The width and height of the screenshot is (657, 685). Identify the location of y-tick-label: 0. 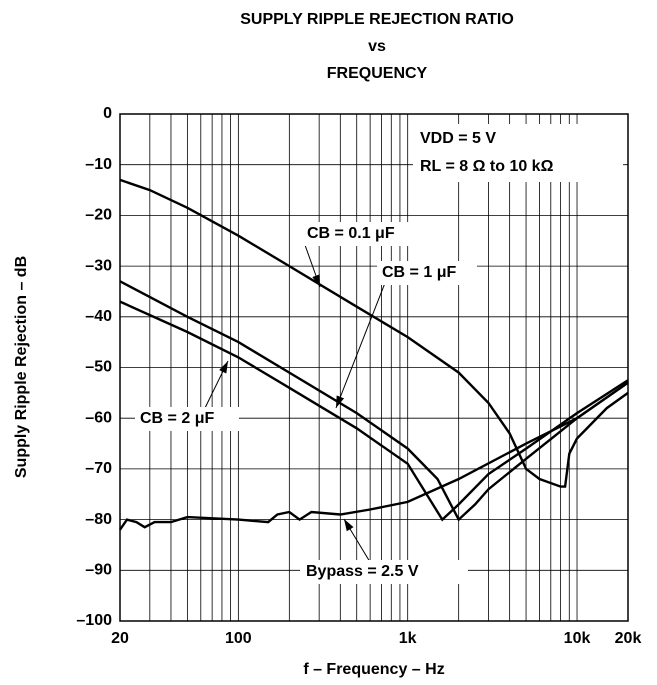
(107, 113).